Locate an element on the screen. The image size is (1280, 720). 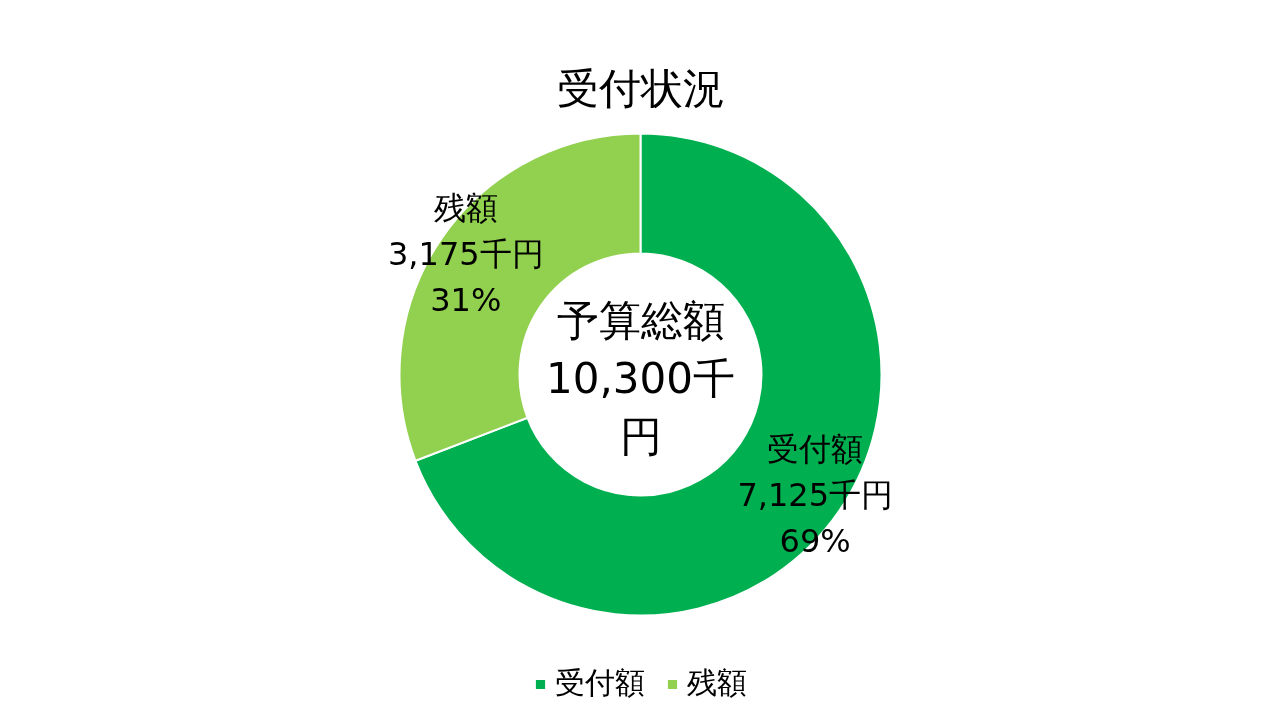
legend-label: 受付額 is located at coordinates (600, 683).